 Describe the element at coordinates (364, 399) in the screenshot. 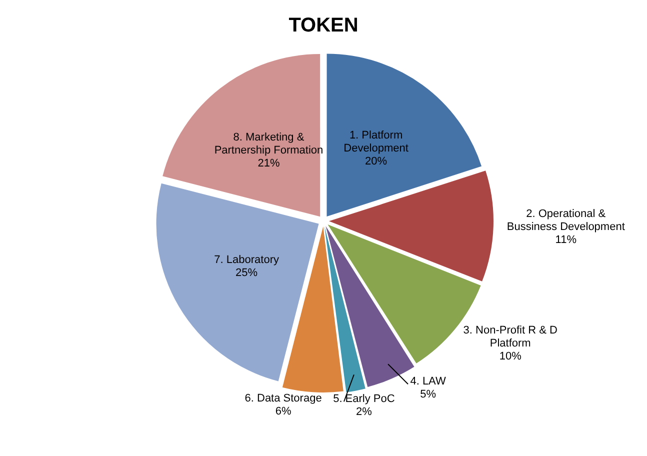

I see `slice-label: 5. Early PoC` at that location.